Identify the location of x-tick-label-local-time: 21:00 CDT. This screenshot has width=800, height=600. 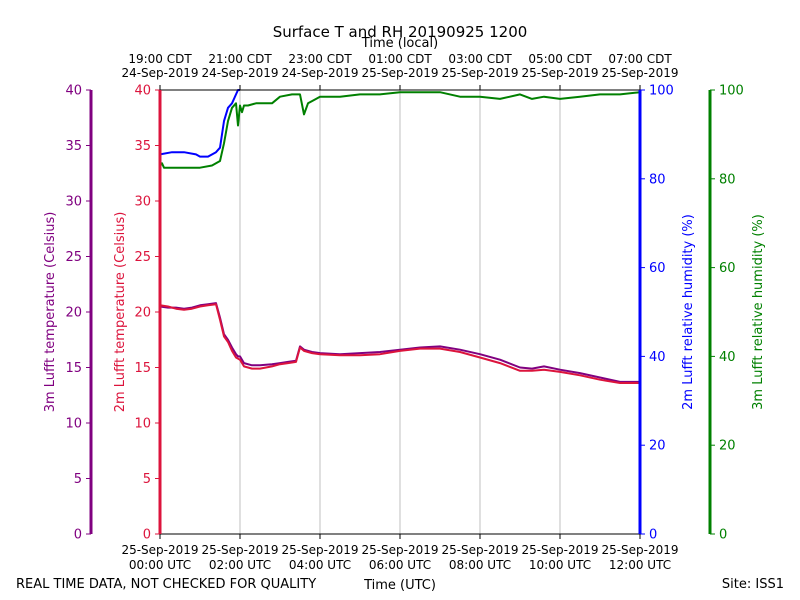
(240, 59).